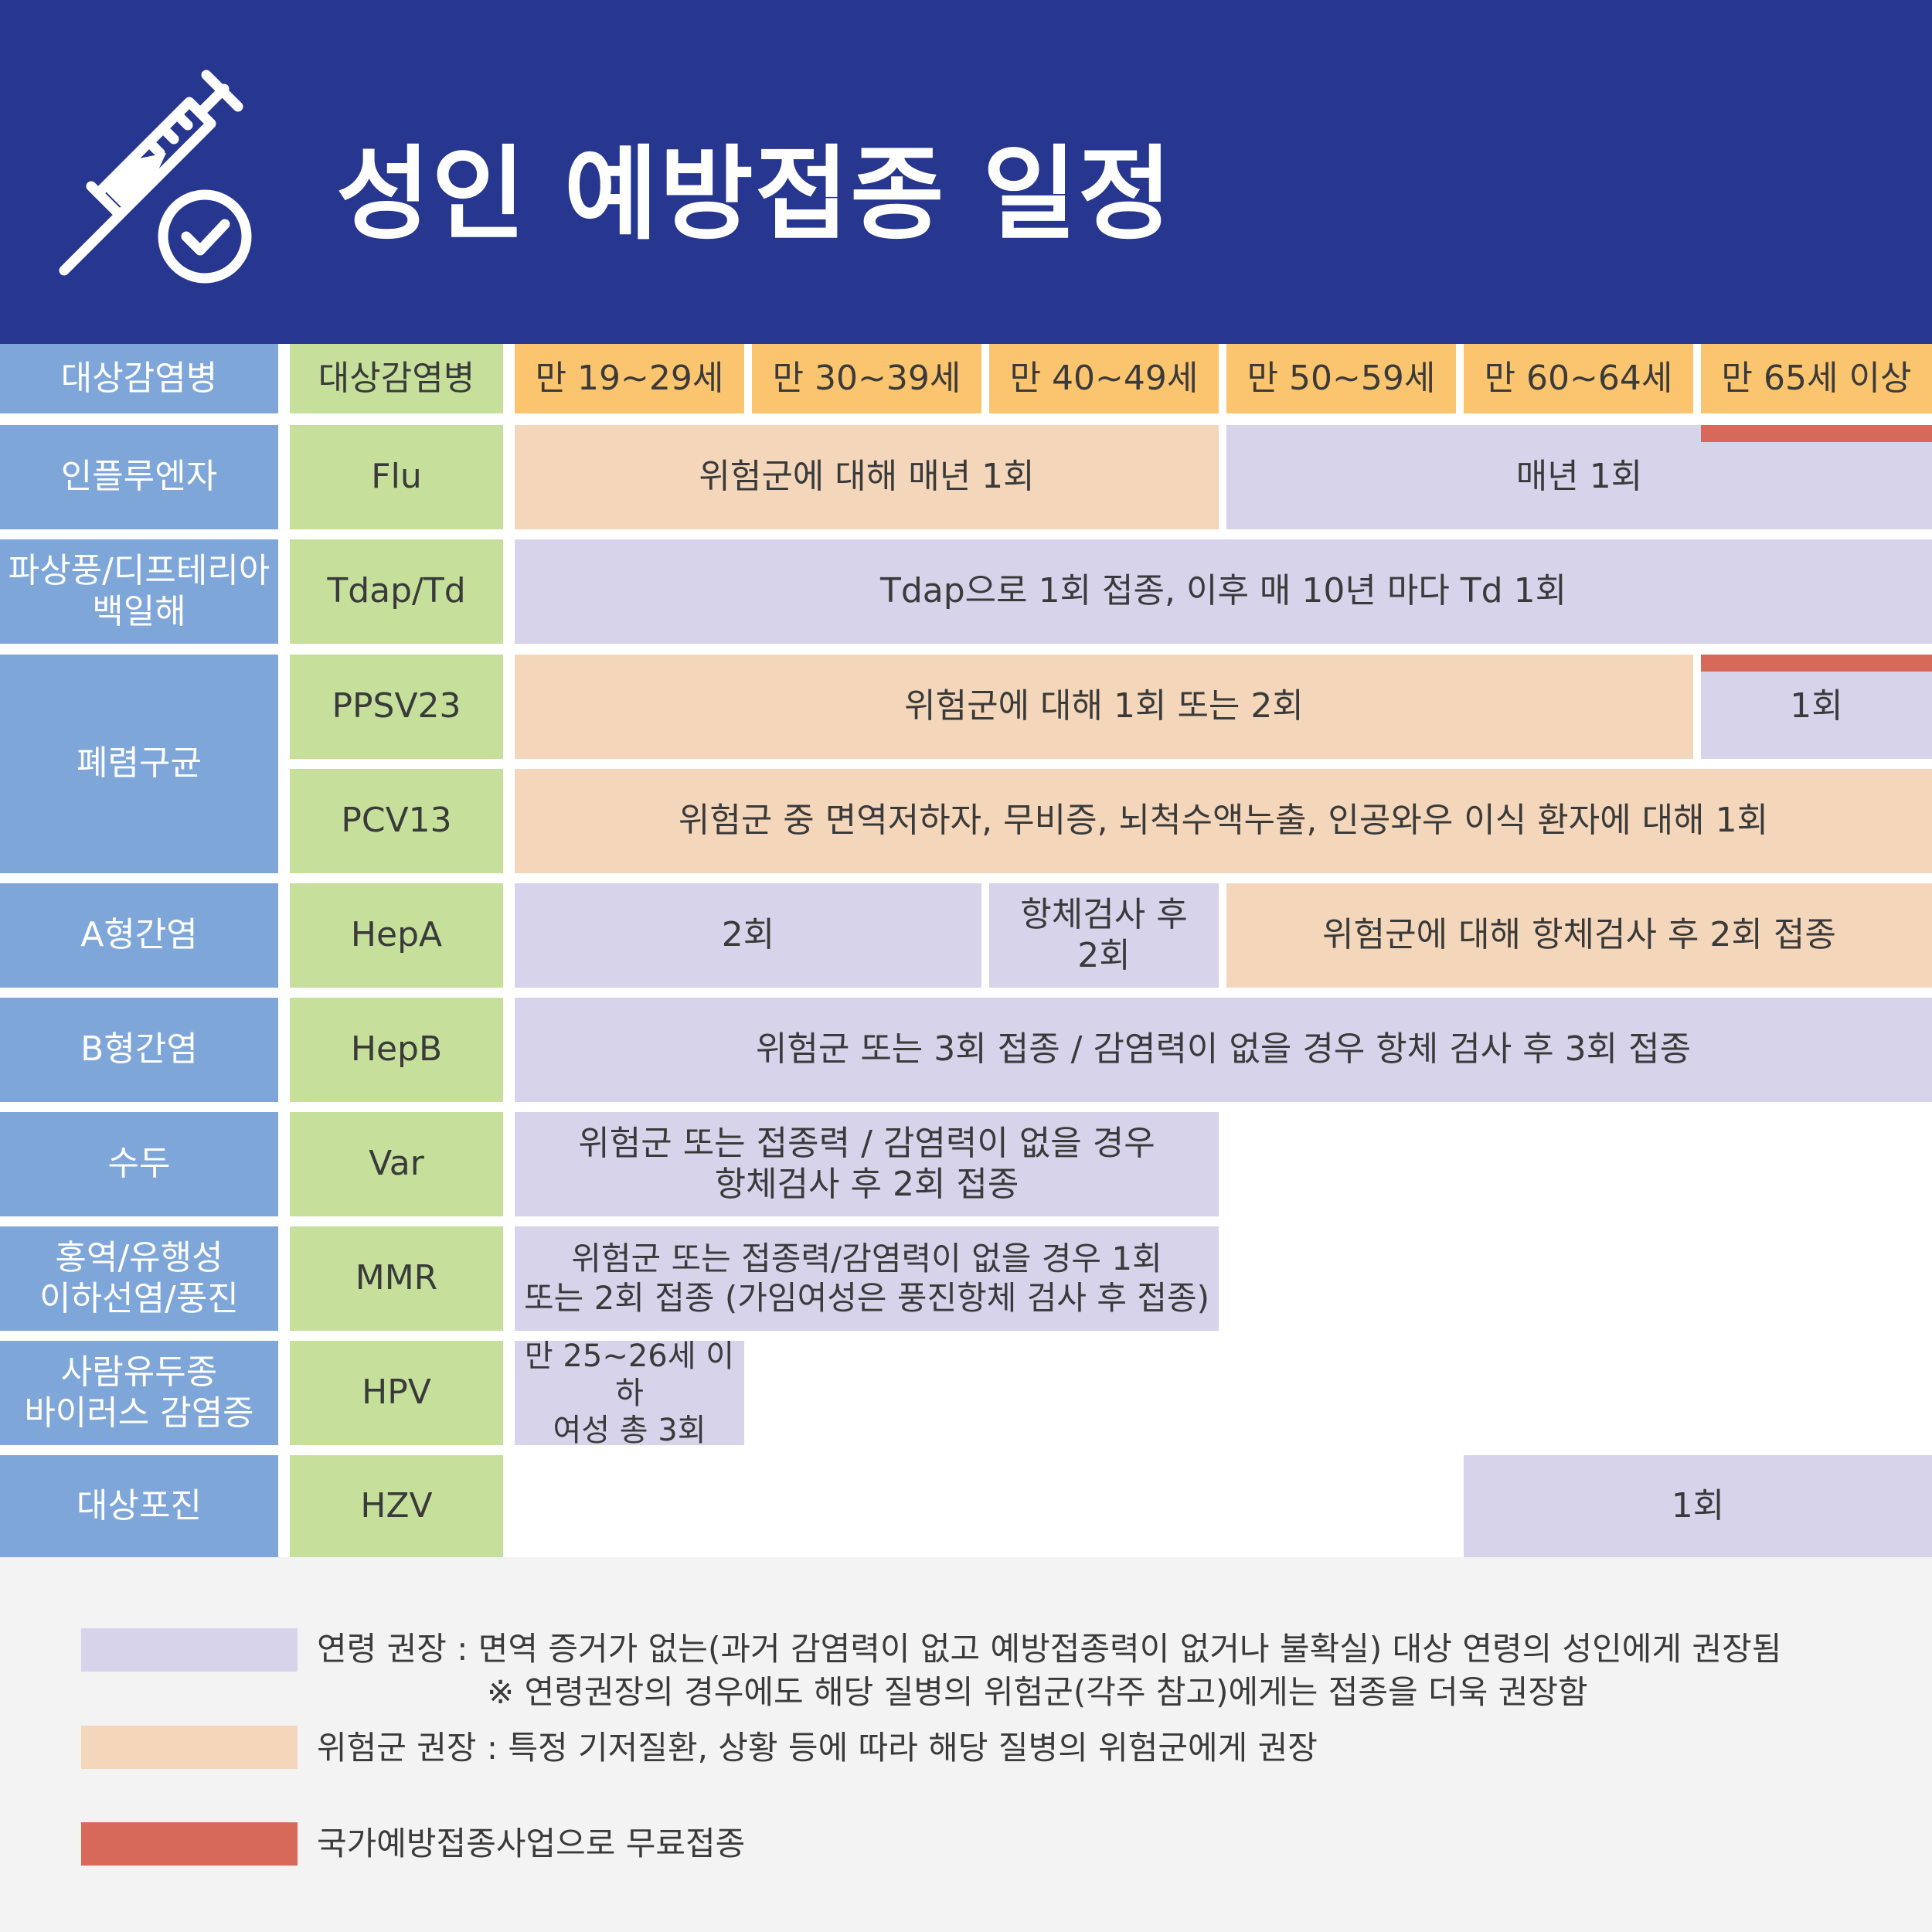  Describe the element at coordinates (139, 1257) in the screenshot. I see `disease-mmr-line1: 홍역/유행성` at that location.